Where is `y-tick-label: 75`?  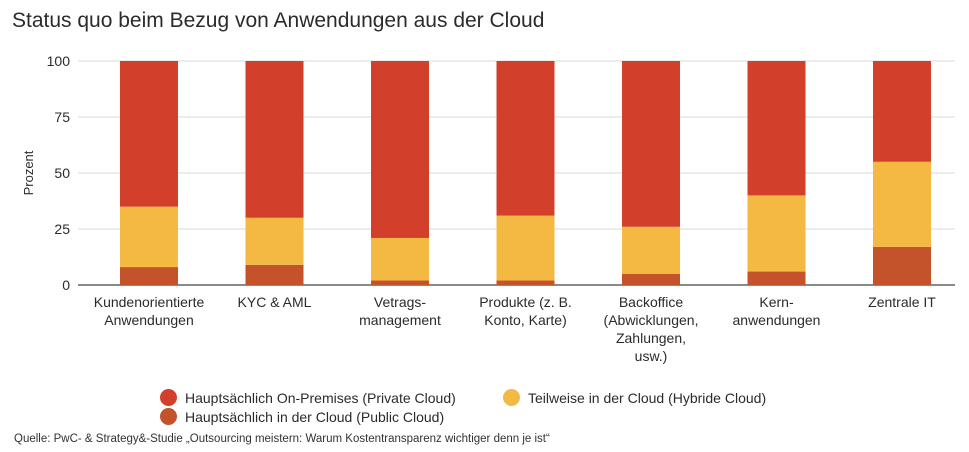 y-tick-label: 75 is located at coordinates (62, 117).